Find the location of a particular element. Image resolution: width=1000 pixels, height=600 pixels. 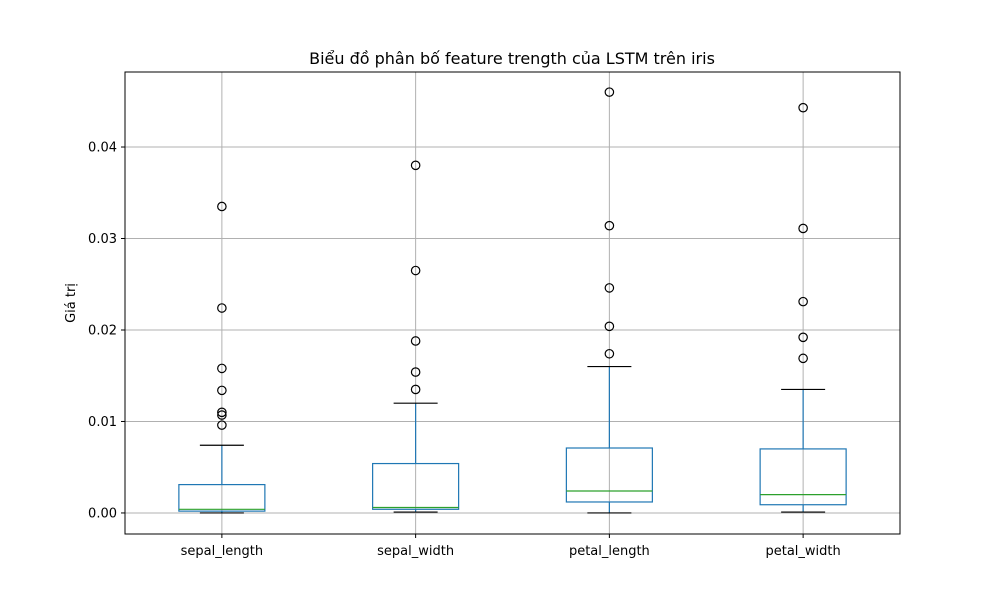

y-tick-label: 0.04 is located at coordinates (102, 148).